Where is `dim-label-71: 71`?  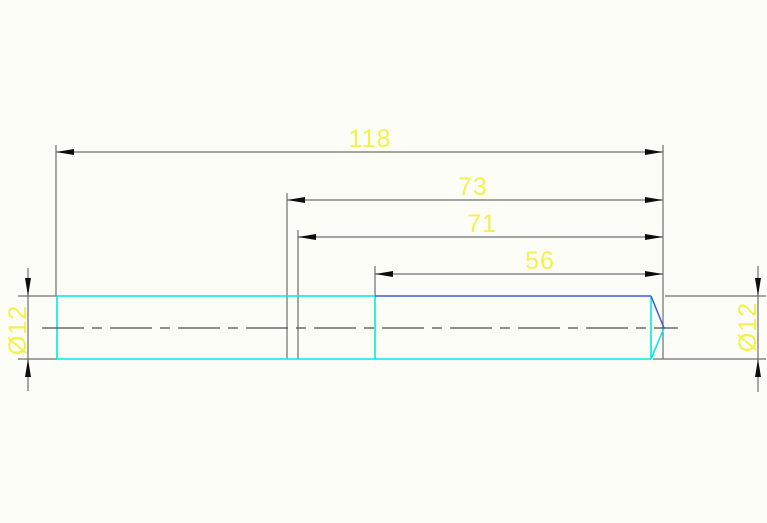 dim-label-71: 71 is located at coordinates (482, 224).